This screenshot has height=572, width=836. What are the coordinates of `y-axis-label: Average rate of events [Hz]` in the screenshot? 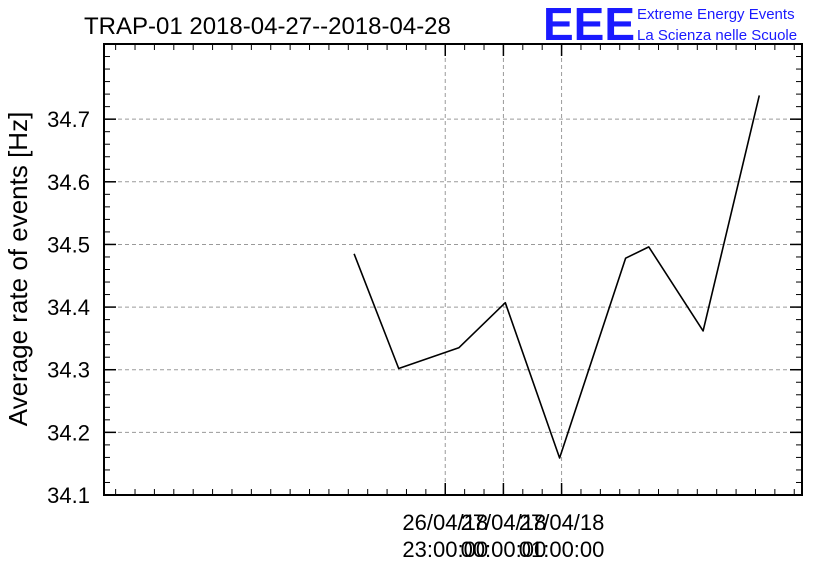 It's located at (18, 269).